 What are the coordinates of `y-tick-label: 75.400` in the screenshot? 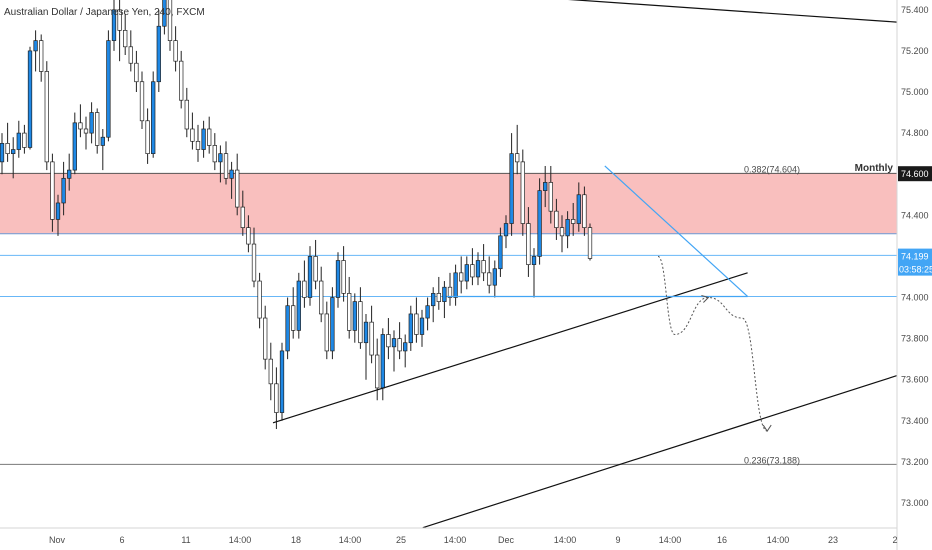 It's located at (915, 10).